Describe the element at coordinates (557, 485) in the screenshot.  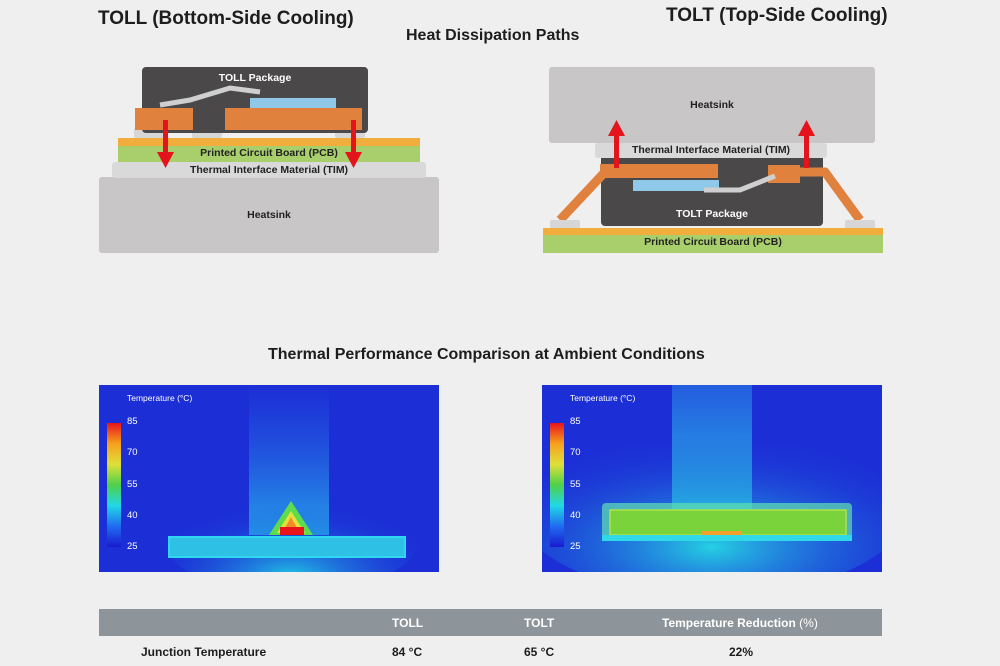
I see `tolt-color-scale` at that location.